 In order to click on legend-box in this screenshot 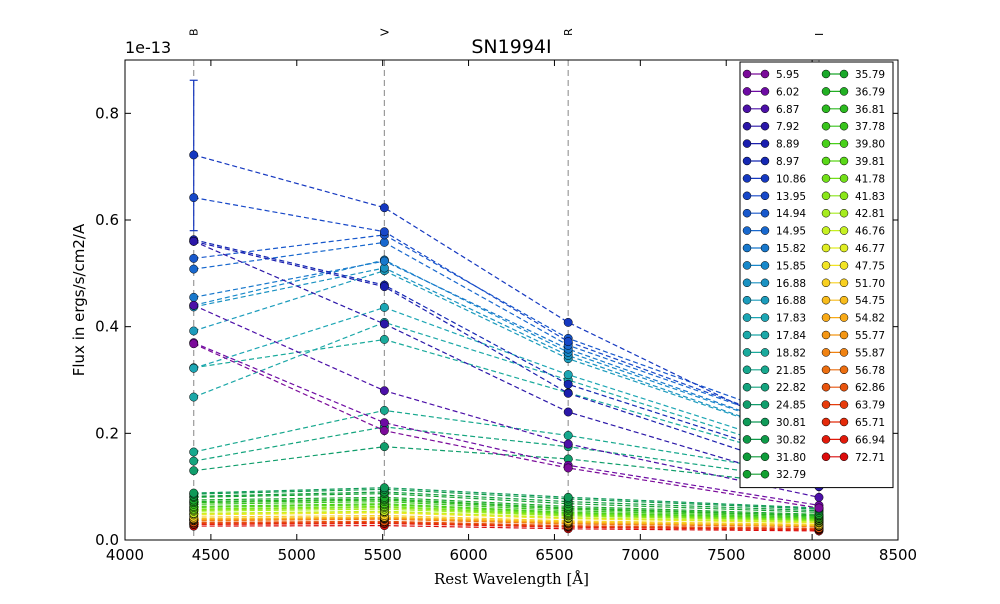, I will do `click(816, 275)`.